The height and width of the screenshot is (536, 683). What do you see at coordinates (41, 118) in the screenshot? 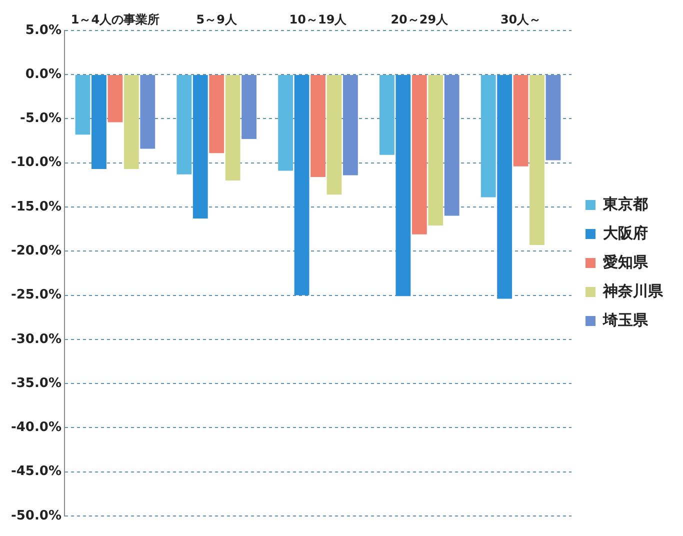
I see `y-tick-label: -5.0%` at bounding box center [41, 118].